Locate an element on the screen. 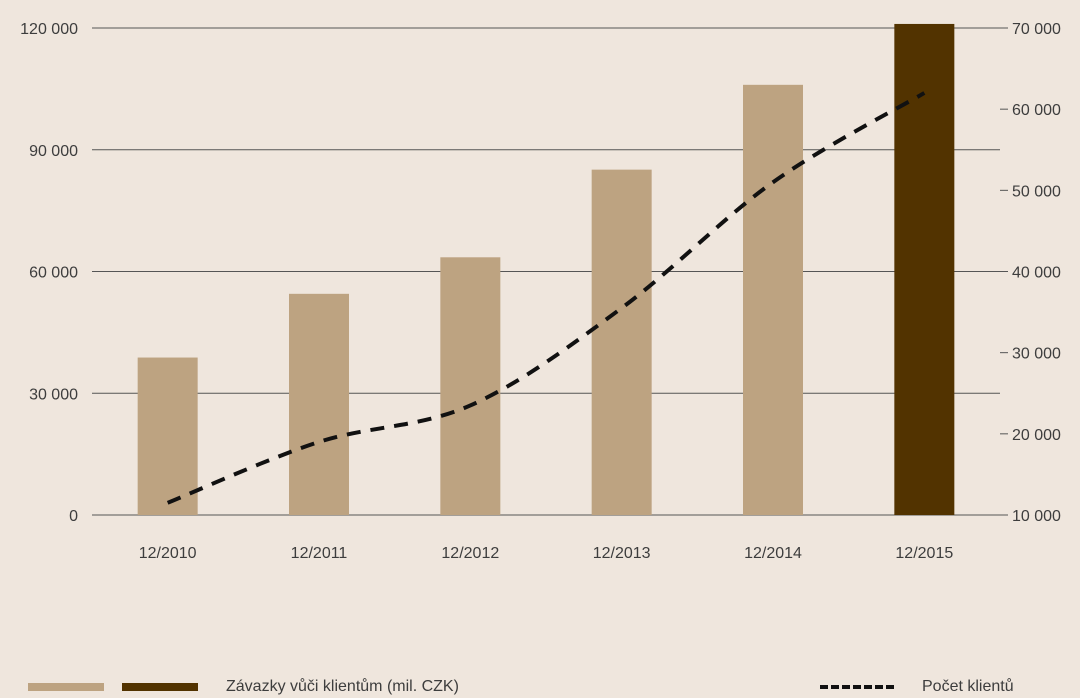 The width and height of the screenshot is (1080, 698). y-left-tick-label: 30 000 is located at coordinates (53, 394).